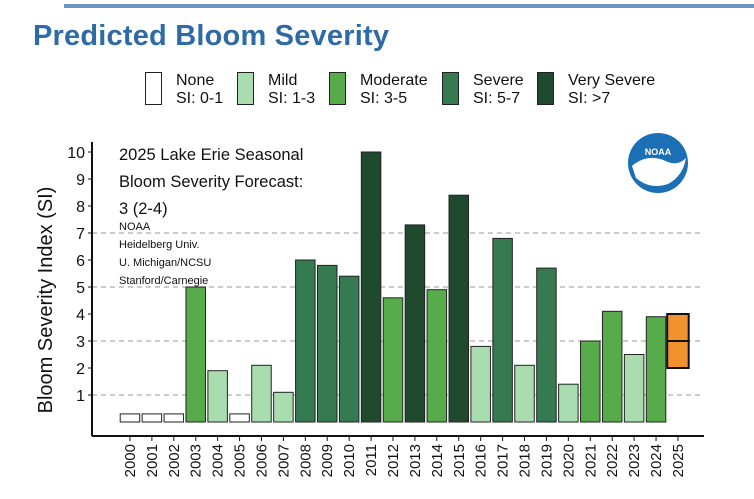 This screenshot has width=754, height=499. What do you see at coordinates (196, 460) in the screenshot?
I see `x-tick-label-2003: 2003` at bounding box center [196, 460].